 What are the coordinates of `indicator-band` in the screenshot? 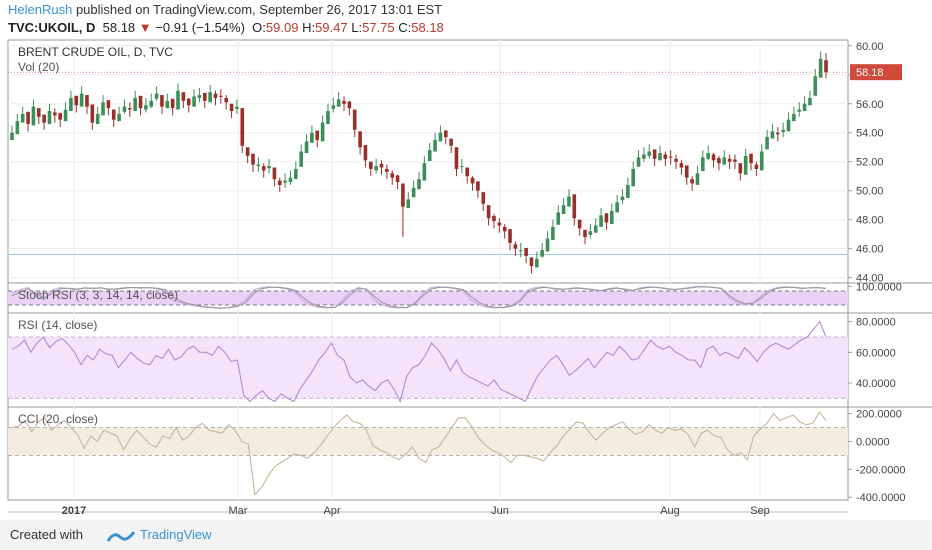 It's located at (428, 298).